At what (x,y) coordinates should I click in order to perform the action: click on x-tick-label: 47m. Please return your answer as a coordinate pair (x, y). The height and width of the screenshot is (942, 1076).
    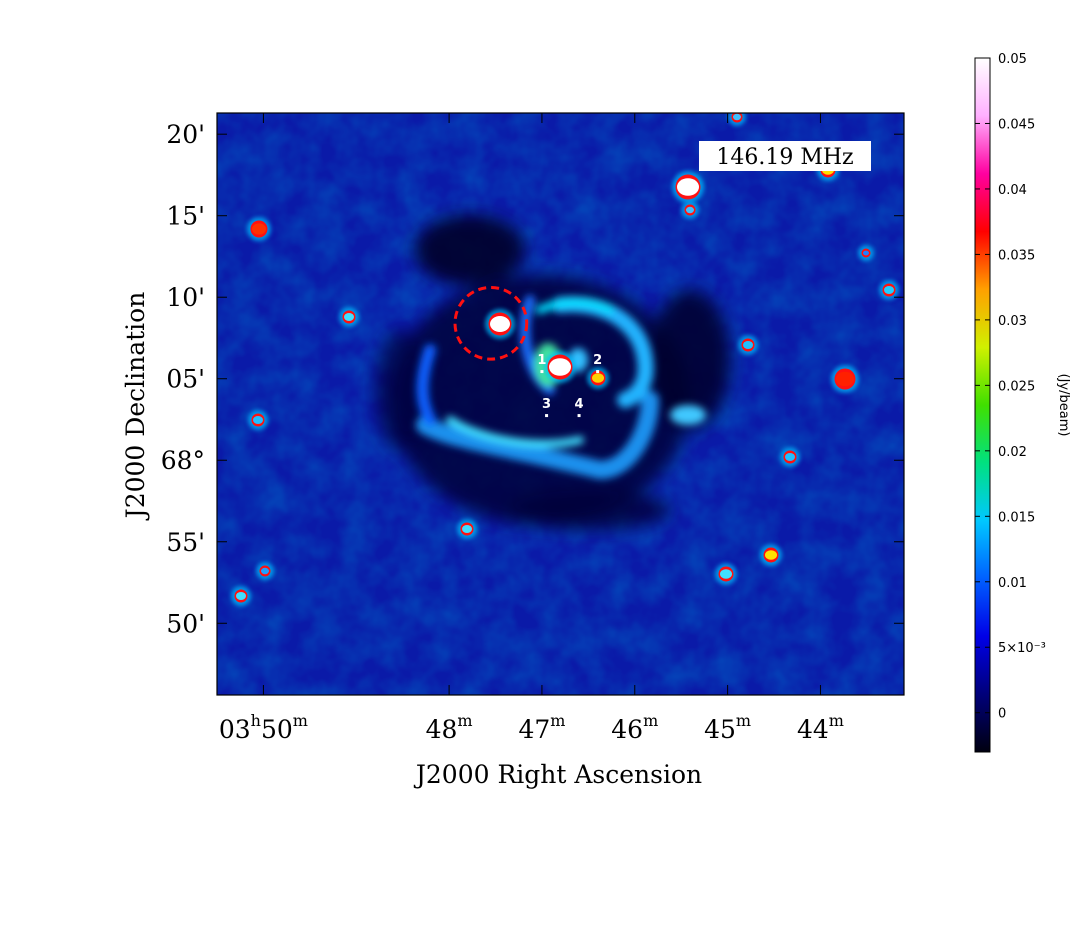
    Looking at the image, I should click on (541, 727).